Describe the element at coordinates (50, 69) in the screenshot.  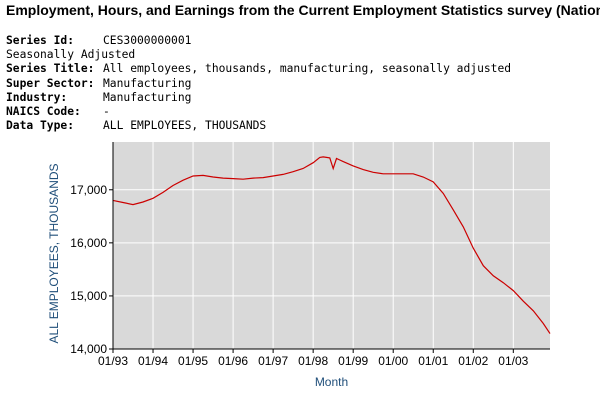
I see `series-title-label: Series Title:` at that location.